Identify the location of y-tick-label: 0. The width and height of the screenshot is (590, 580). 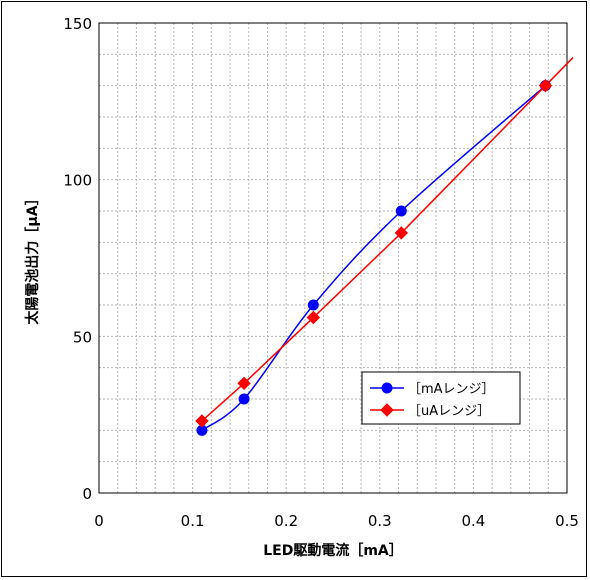
(87, 494).